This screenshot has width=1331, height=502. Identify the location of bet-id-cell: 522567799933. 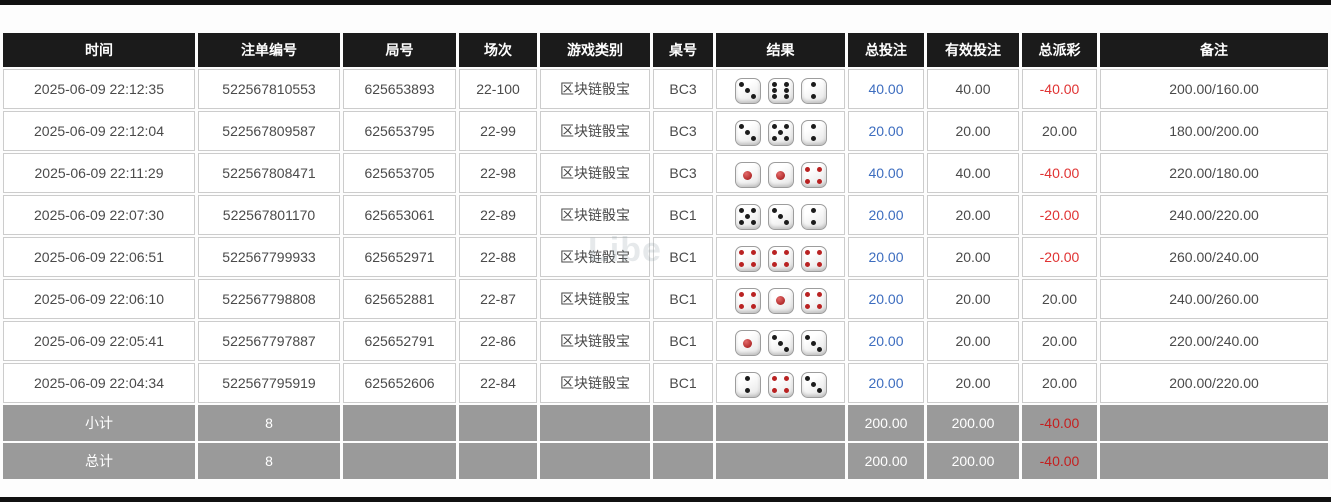
(269, 257).